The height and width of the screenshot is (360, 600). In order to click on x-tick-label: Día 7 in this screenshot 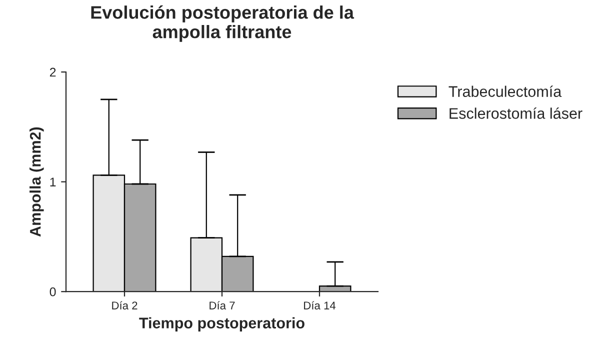, I will do `click(222, 305)`.